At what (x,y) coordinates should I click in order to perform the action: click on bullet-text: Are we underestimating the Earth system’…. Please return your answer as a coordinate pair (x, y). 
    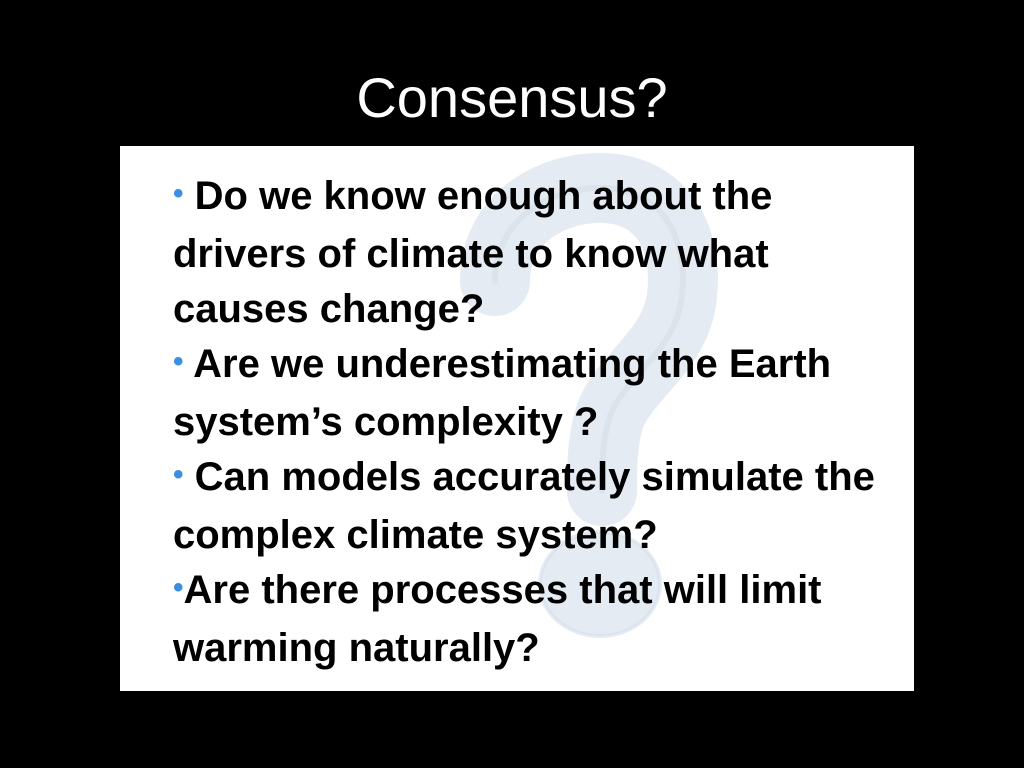
    Looking at the image, I should click on (502, 393).